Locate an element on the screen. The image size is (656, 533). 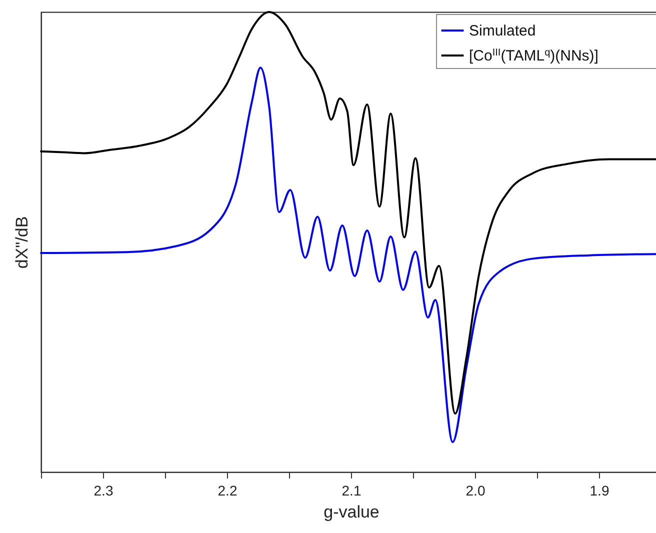
y-axis-title: dX"/dB is located at coordinates (22, 242).